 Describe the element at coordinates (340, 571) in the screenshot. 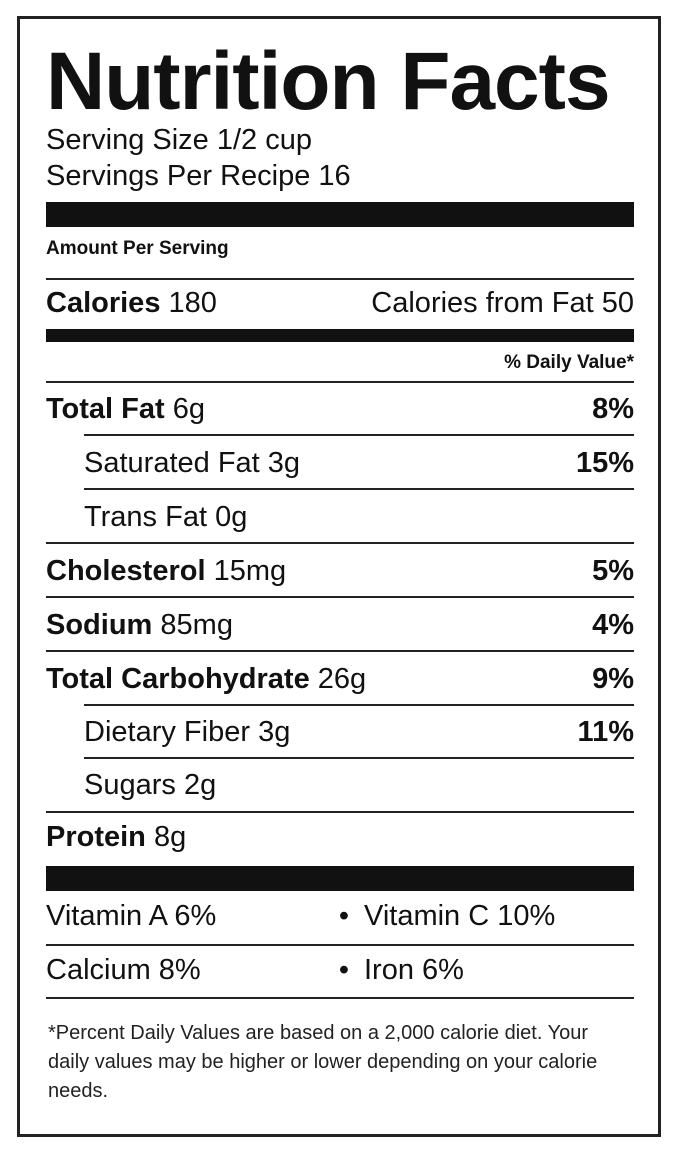

I see `nutrient-row-cholesterol: Cholesterol 15mg 5%` at that location.